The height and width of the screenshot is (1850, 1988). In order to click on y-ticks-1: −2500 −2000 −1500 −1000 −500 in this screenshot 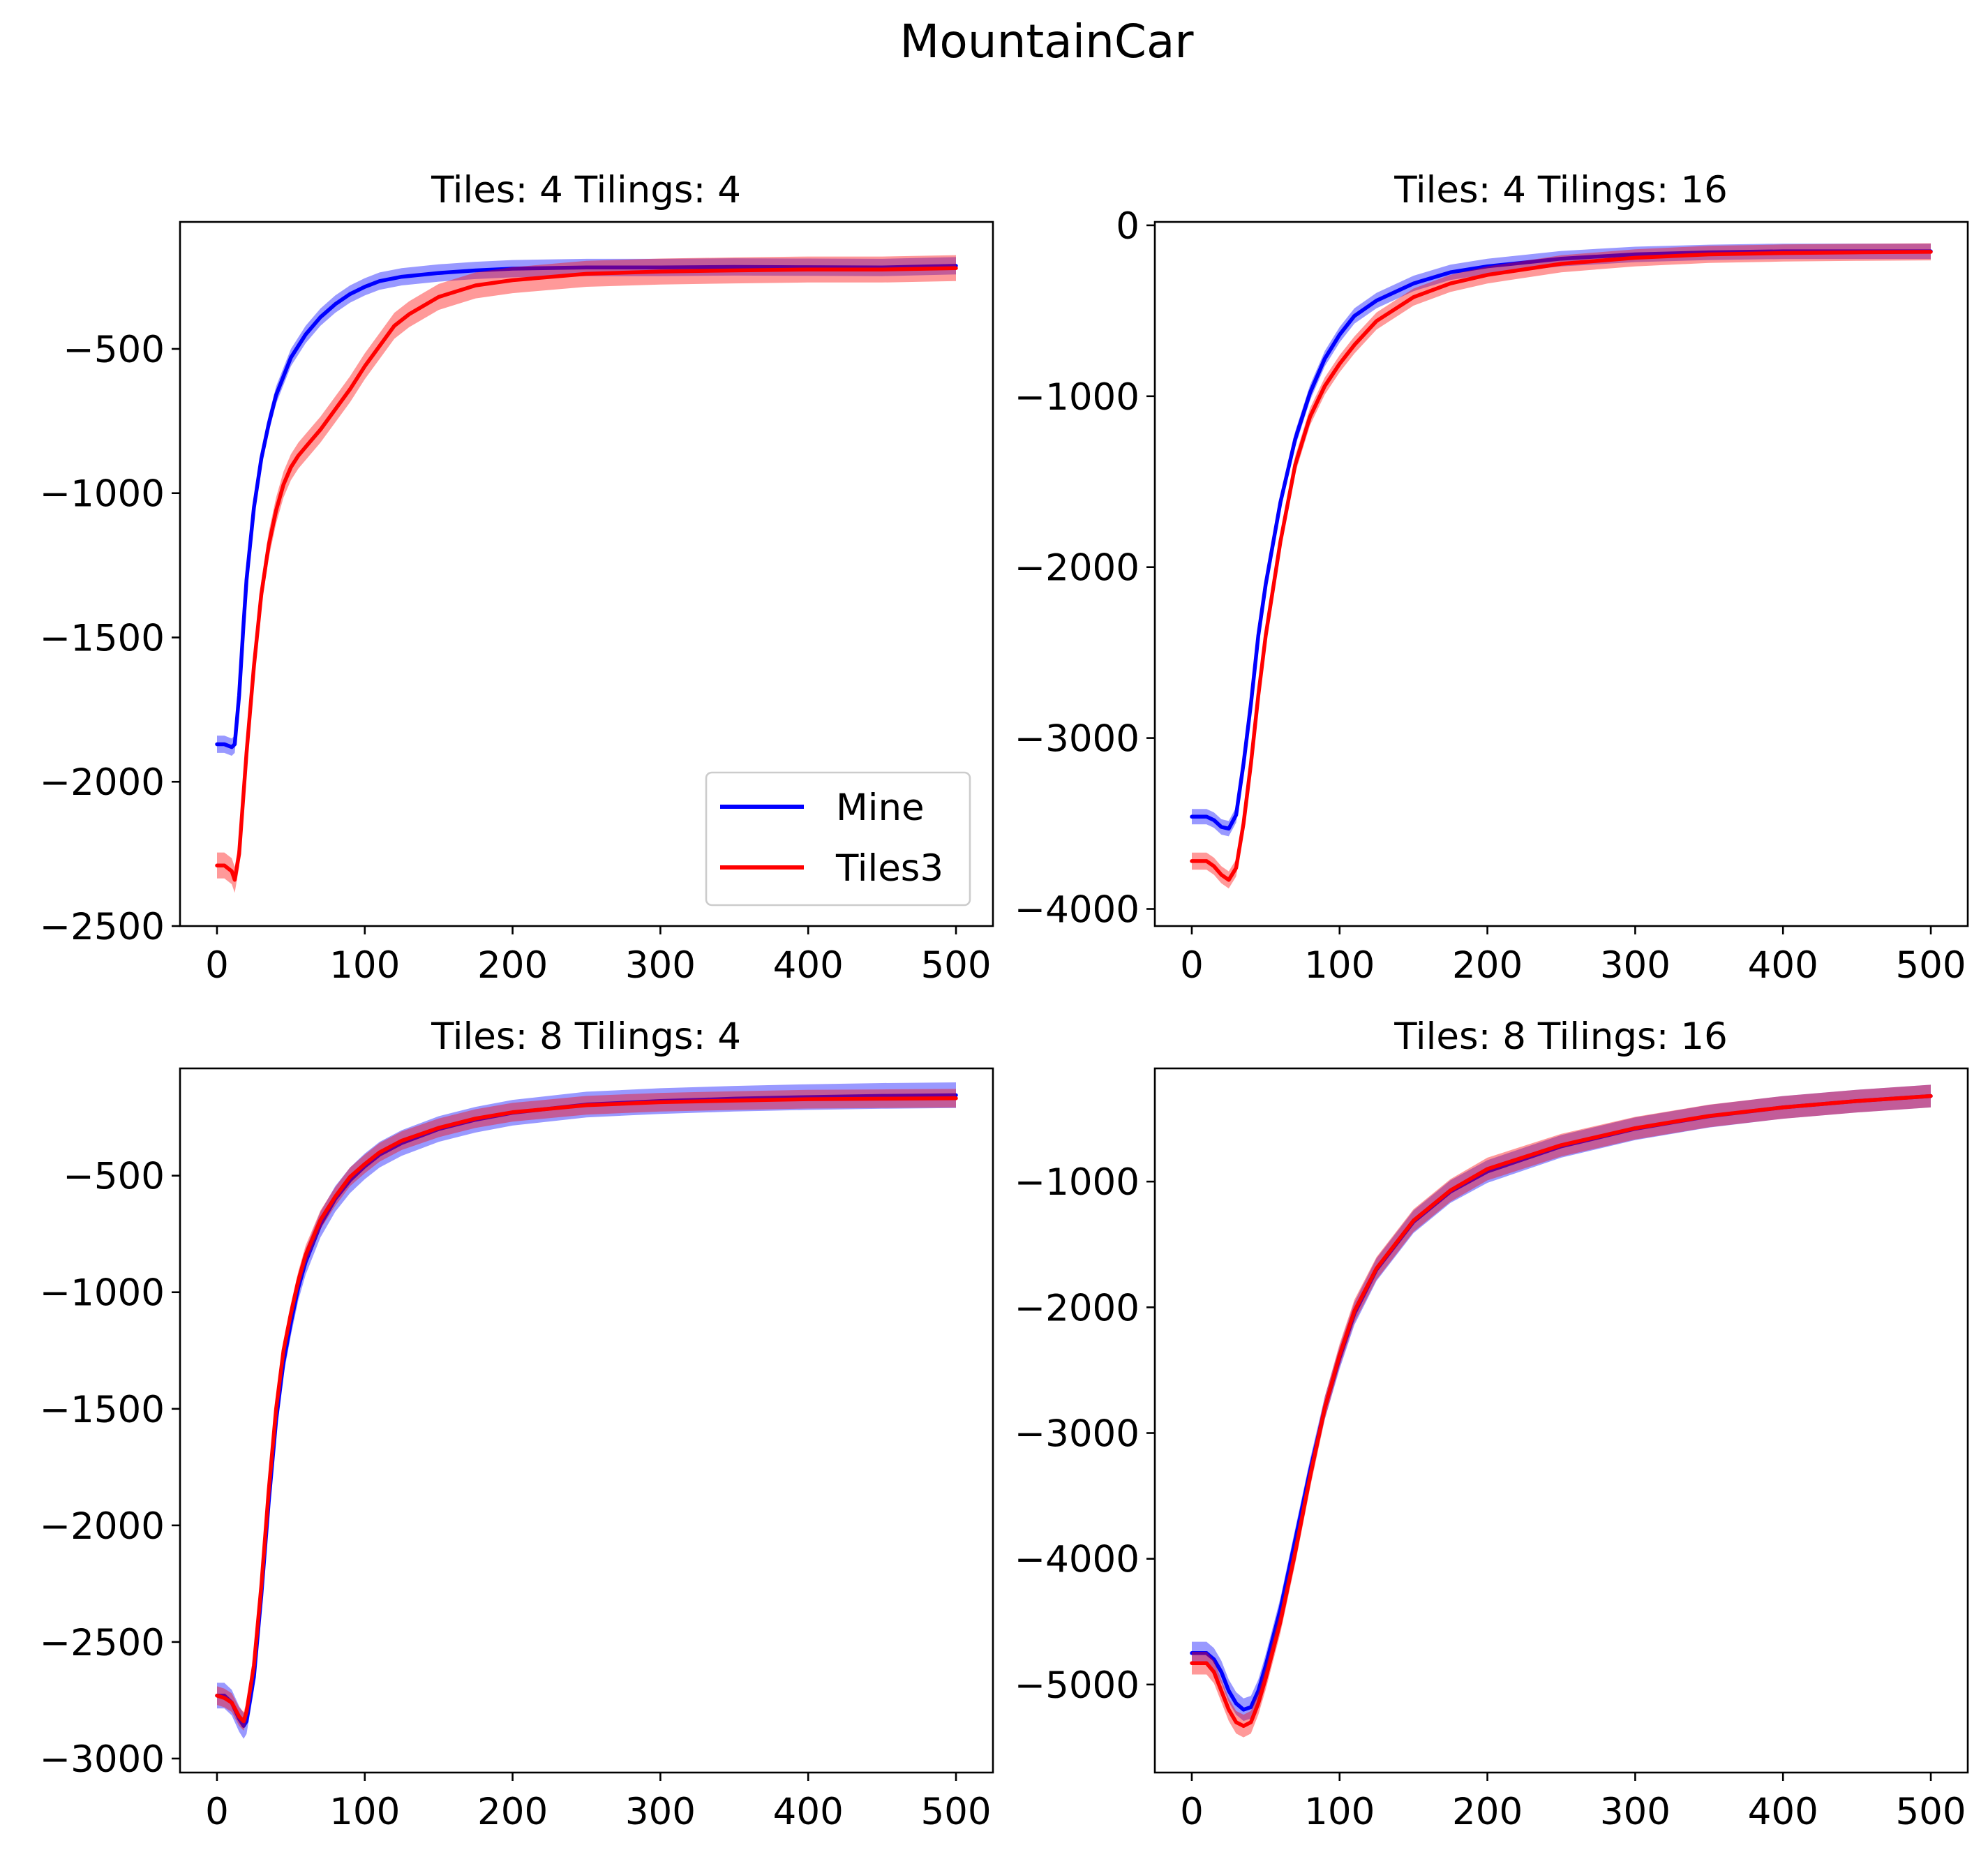, I will do `click(110, 638)`.